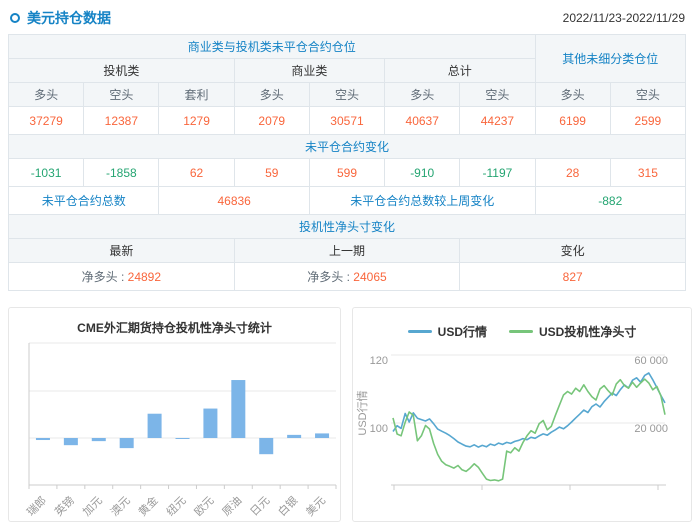 The width and height of the screenshot is (693, 524). Describe the element at coordinates (379, 361) in the screenshot. I see `left-axis-tick-label: 120` at that location.